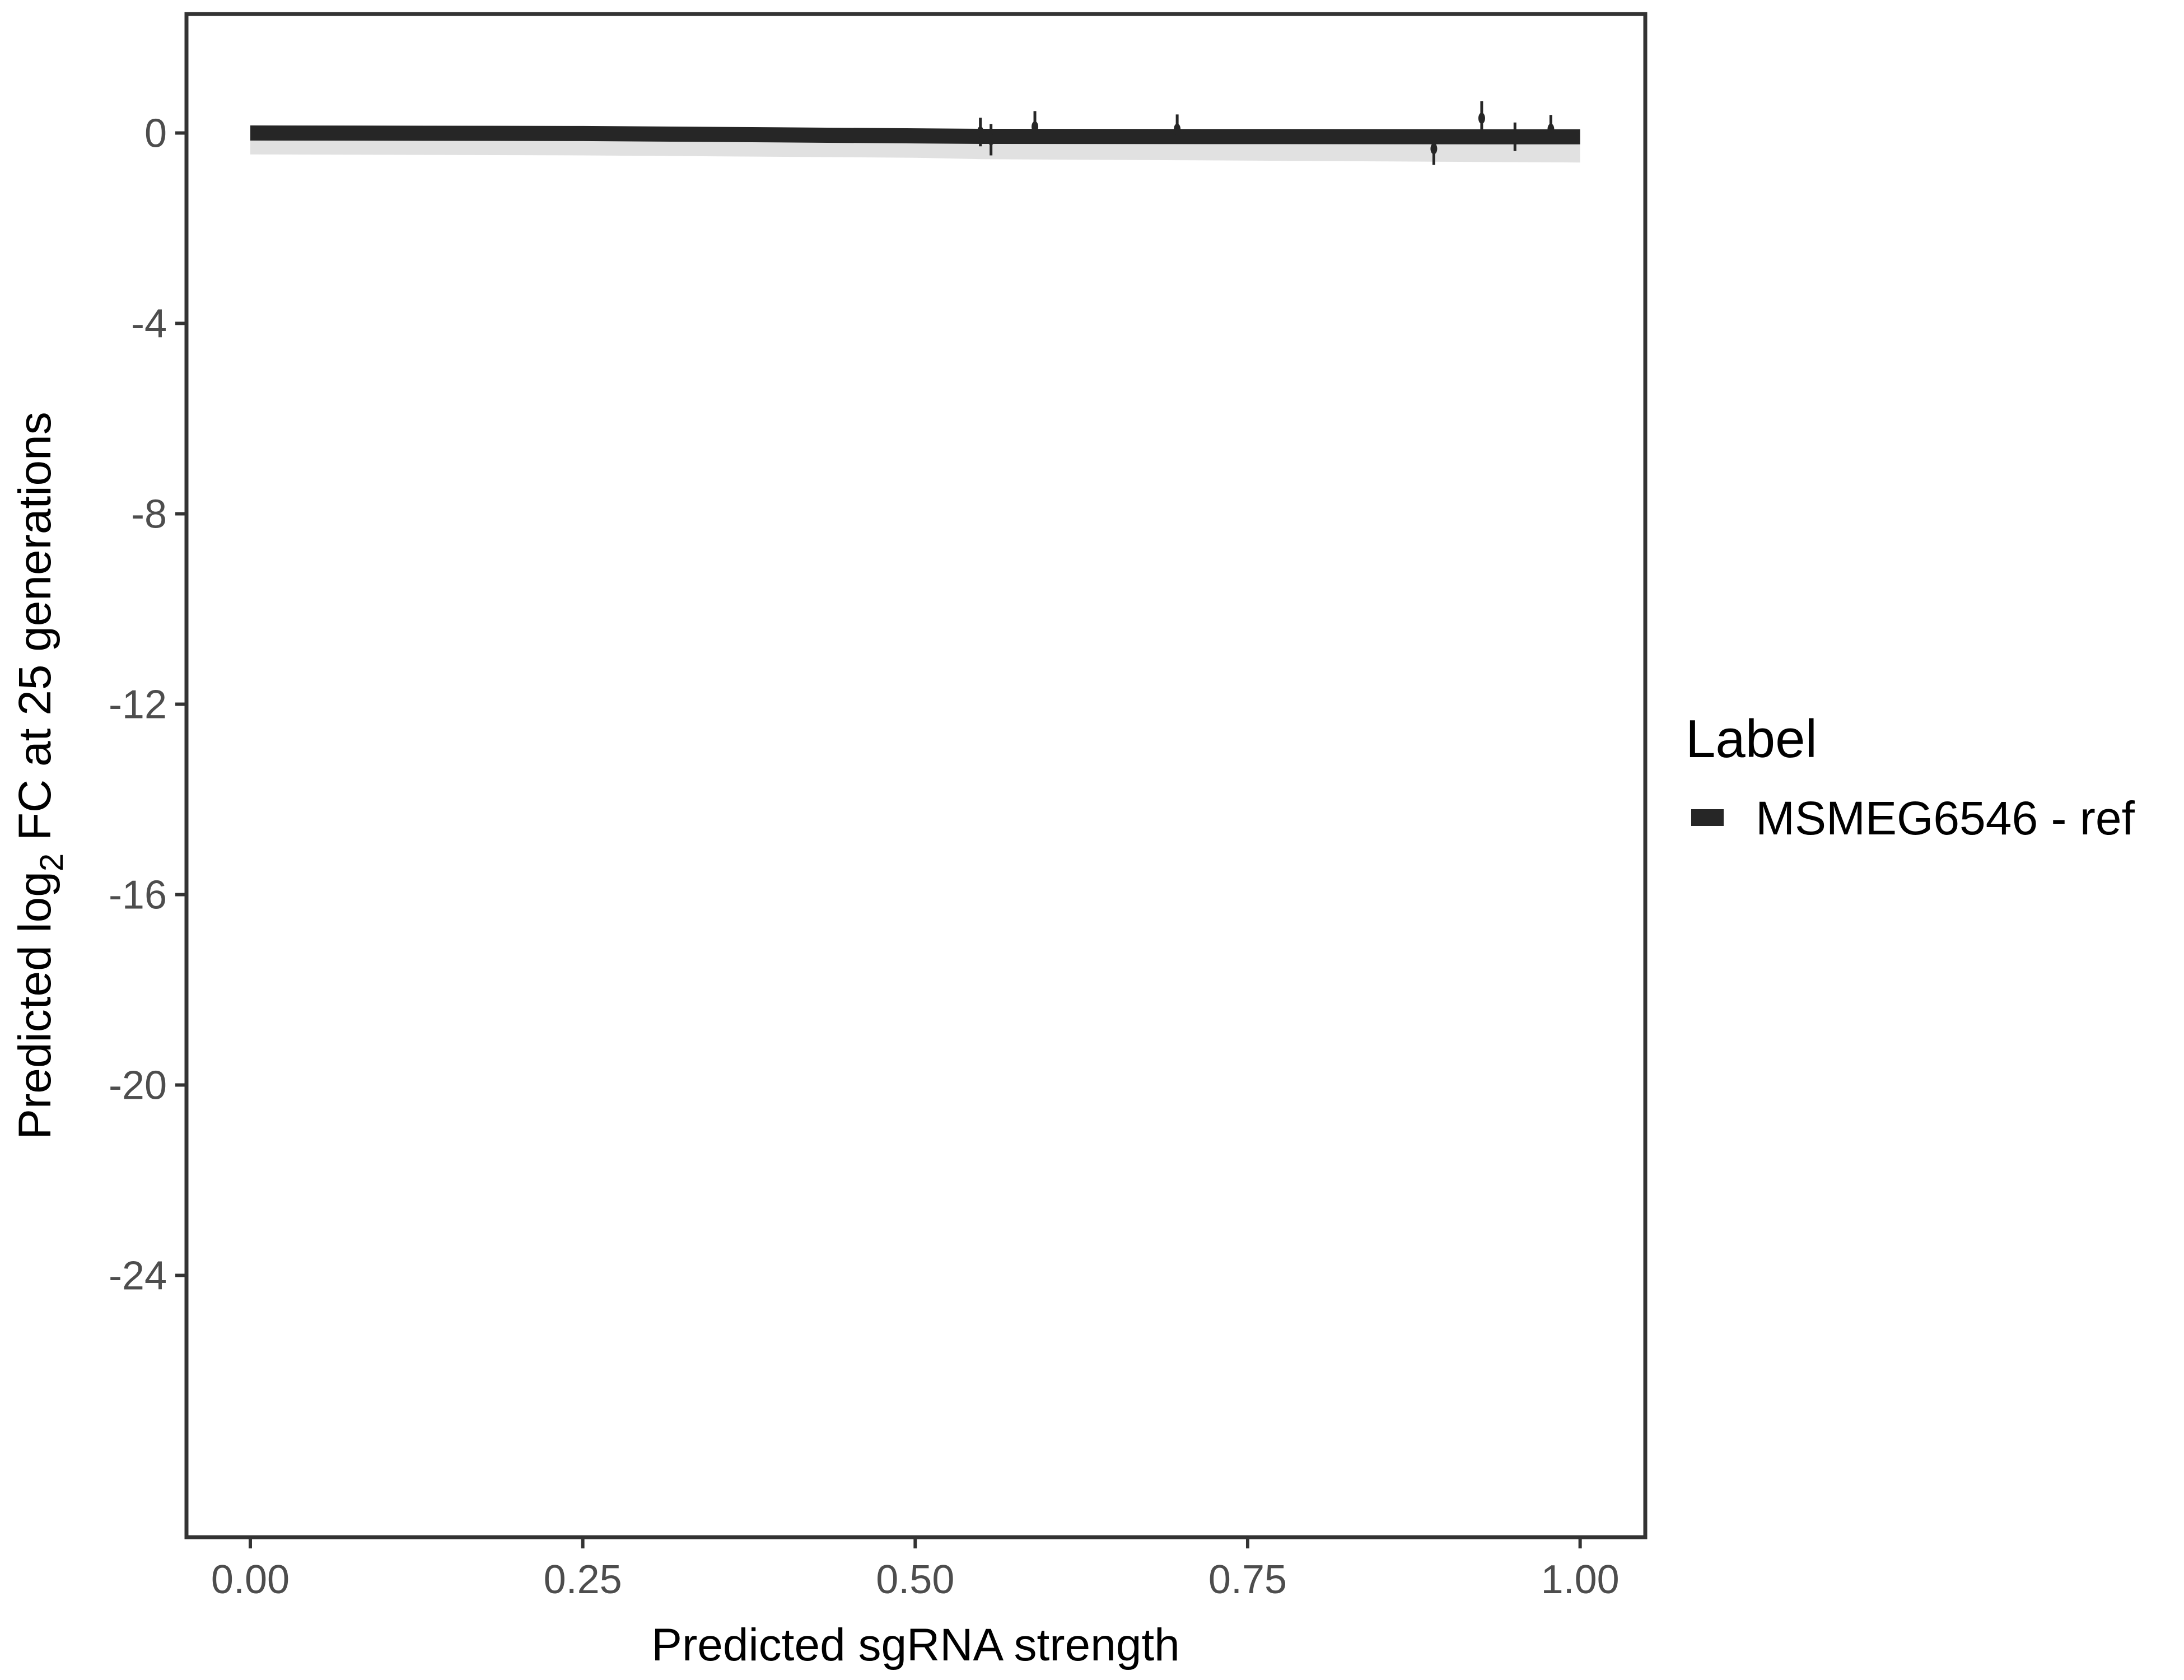 The image size is (2184, 1680). I want to click on y-axis: 0 -4 -8 -12 -16 -20 -24, so click(148, 705).